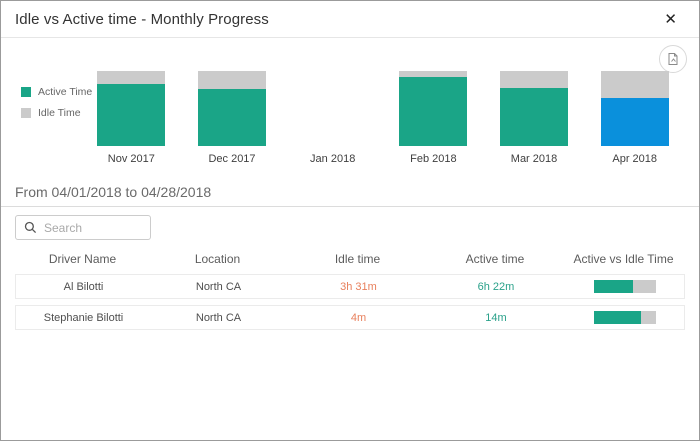  I want to click on chart-column-nov-2017: Nov 2017, so click(131, 121).